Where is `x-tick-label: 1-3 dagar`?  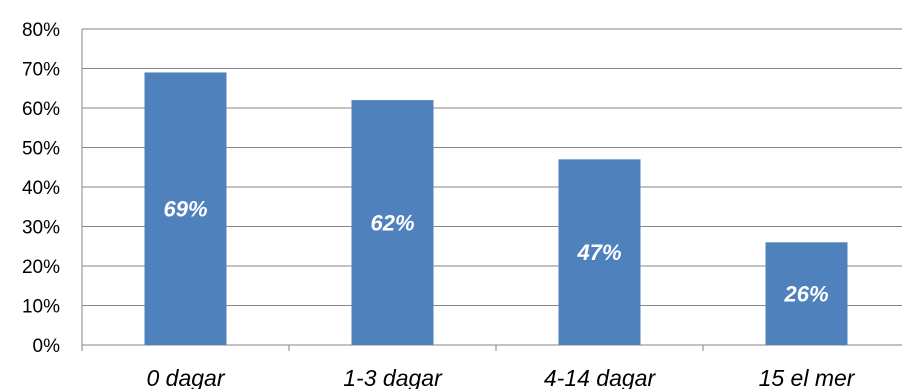 x-tick-label: 1-3 dagar is located at coordinates (393, 377).